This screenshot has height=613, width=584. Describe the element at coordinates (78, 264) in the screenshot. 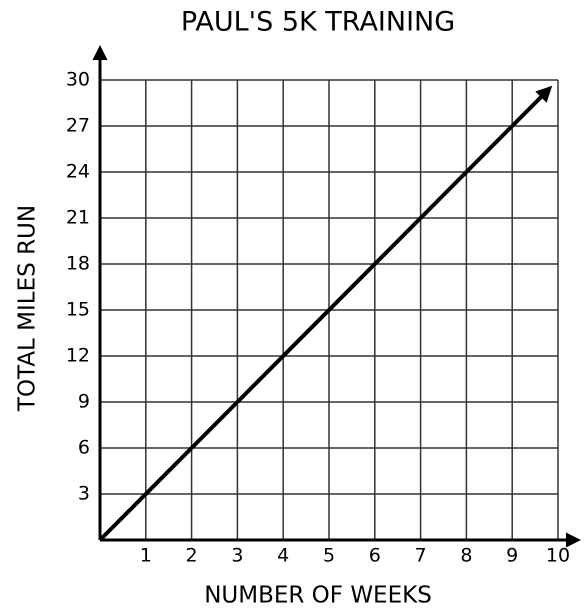

I see `y-tick-label: 18` at that location.